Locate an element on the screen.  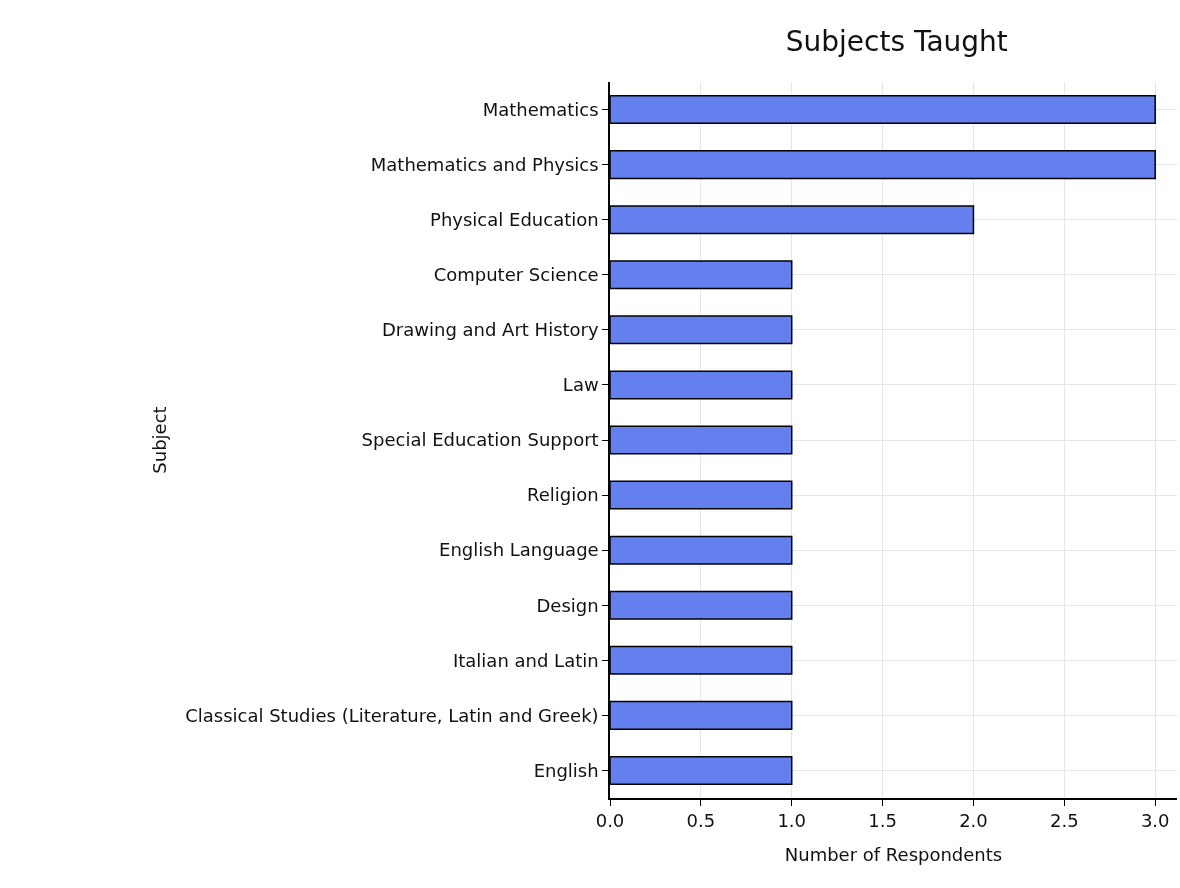
x-tick-label: 2.0 is located at coordinates (973, 821).